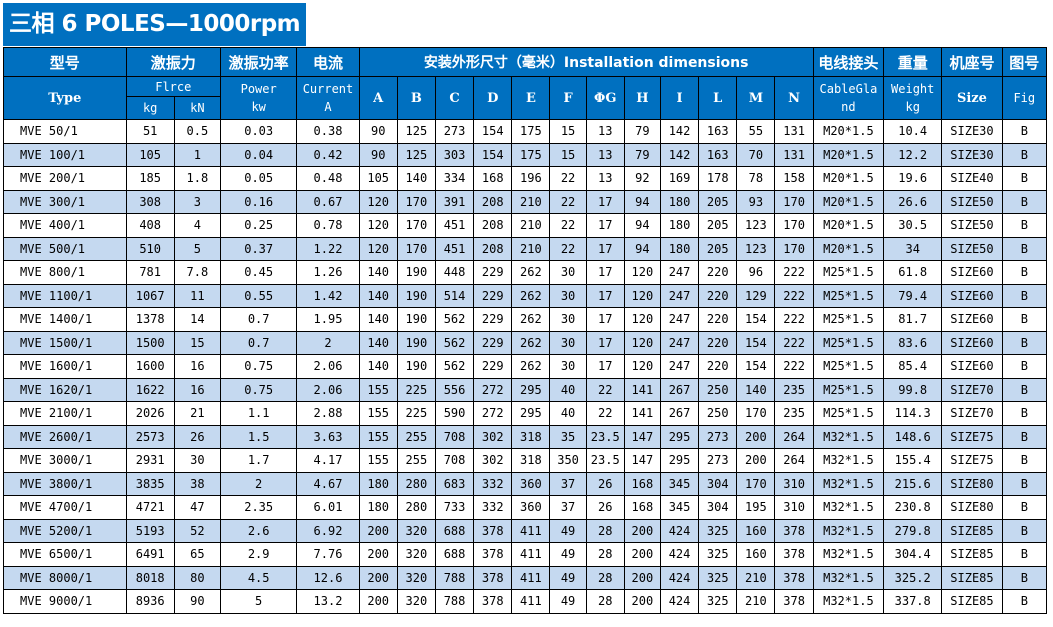  What do you see at coordinates (756, 178) in the screenshot?
I see `table-cell: 78` at bounding box center [756, 178].